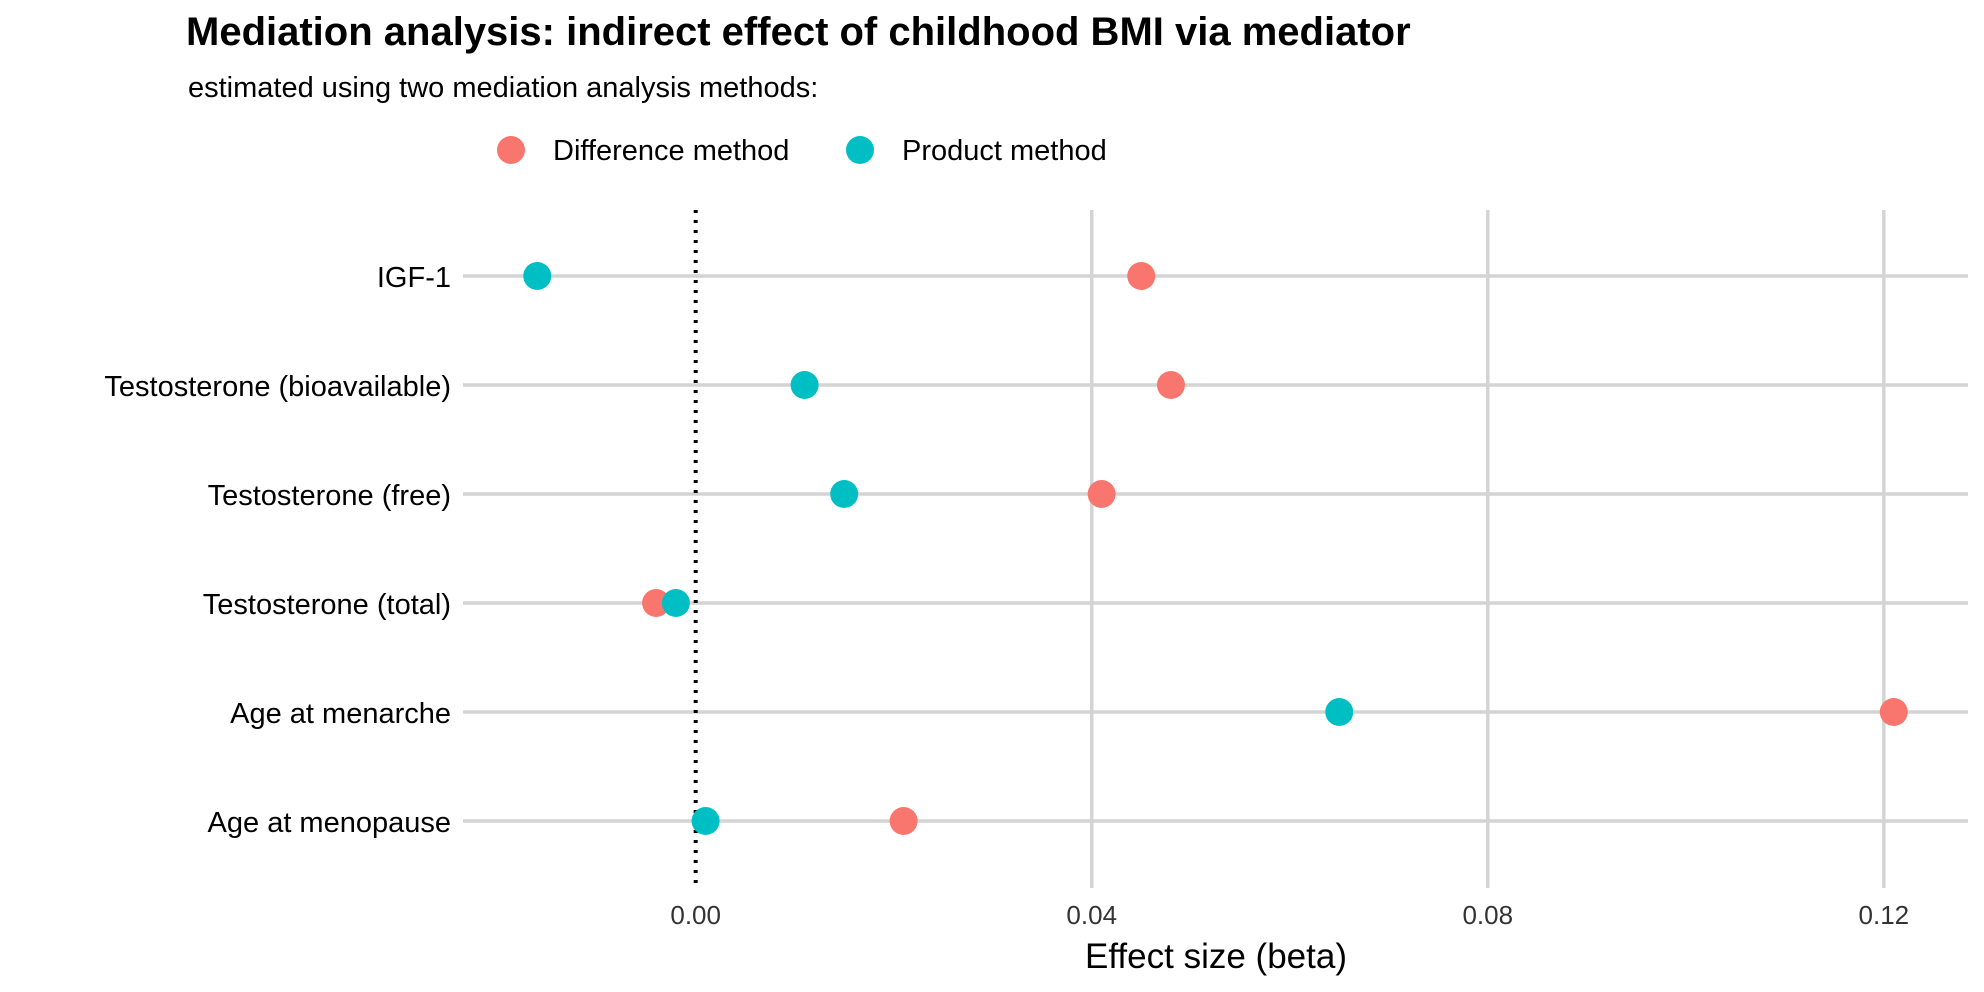  I want to click on x-axis-tick-labels: 0.00 0.04 0.08 0.12, so click(1289, 915).